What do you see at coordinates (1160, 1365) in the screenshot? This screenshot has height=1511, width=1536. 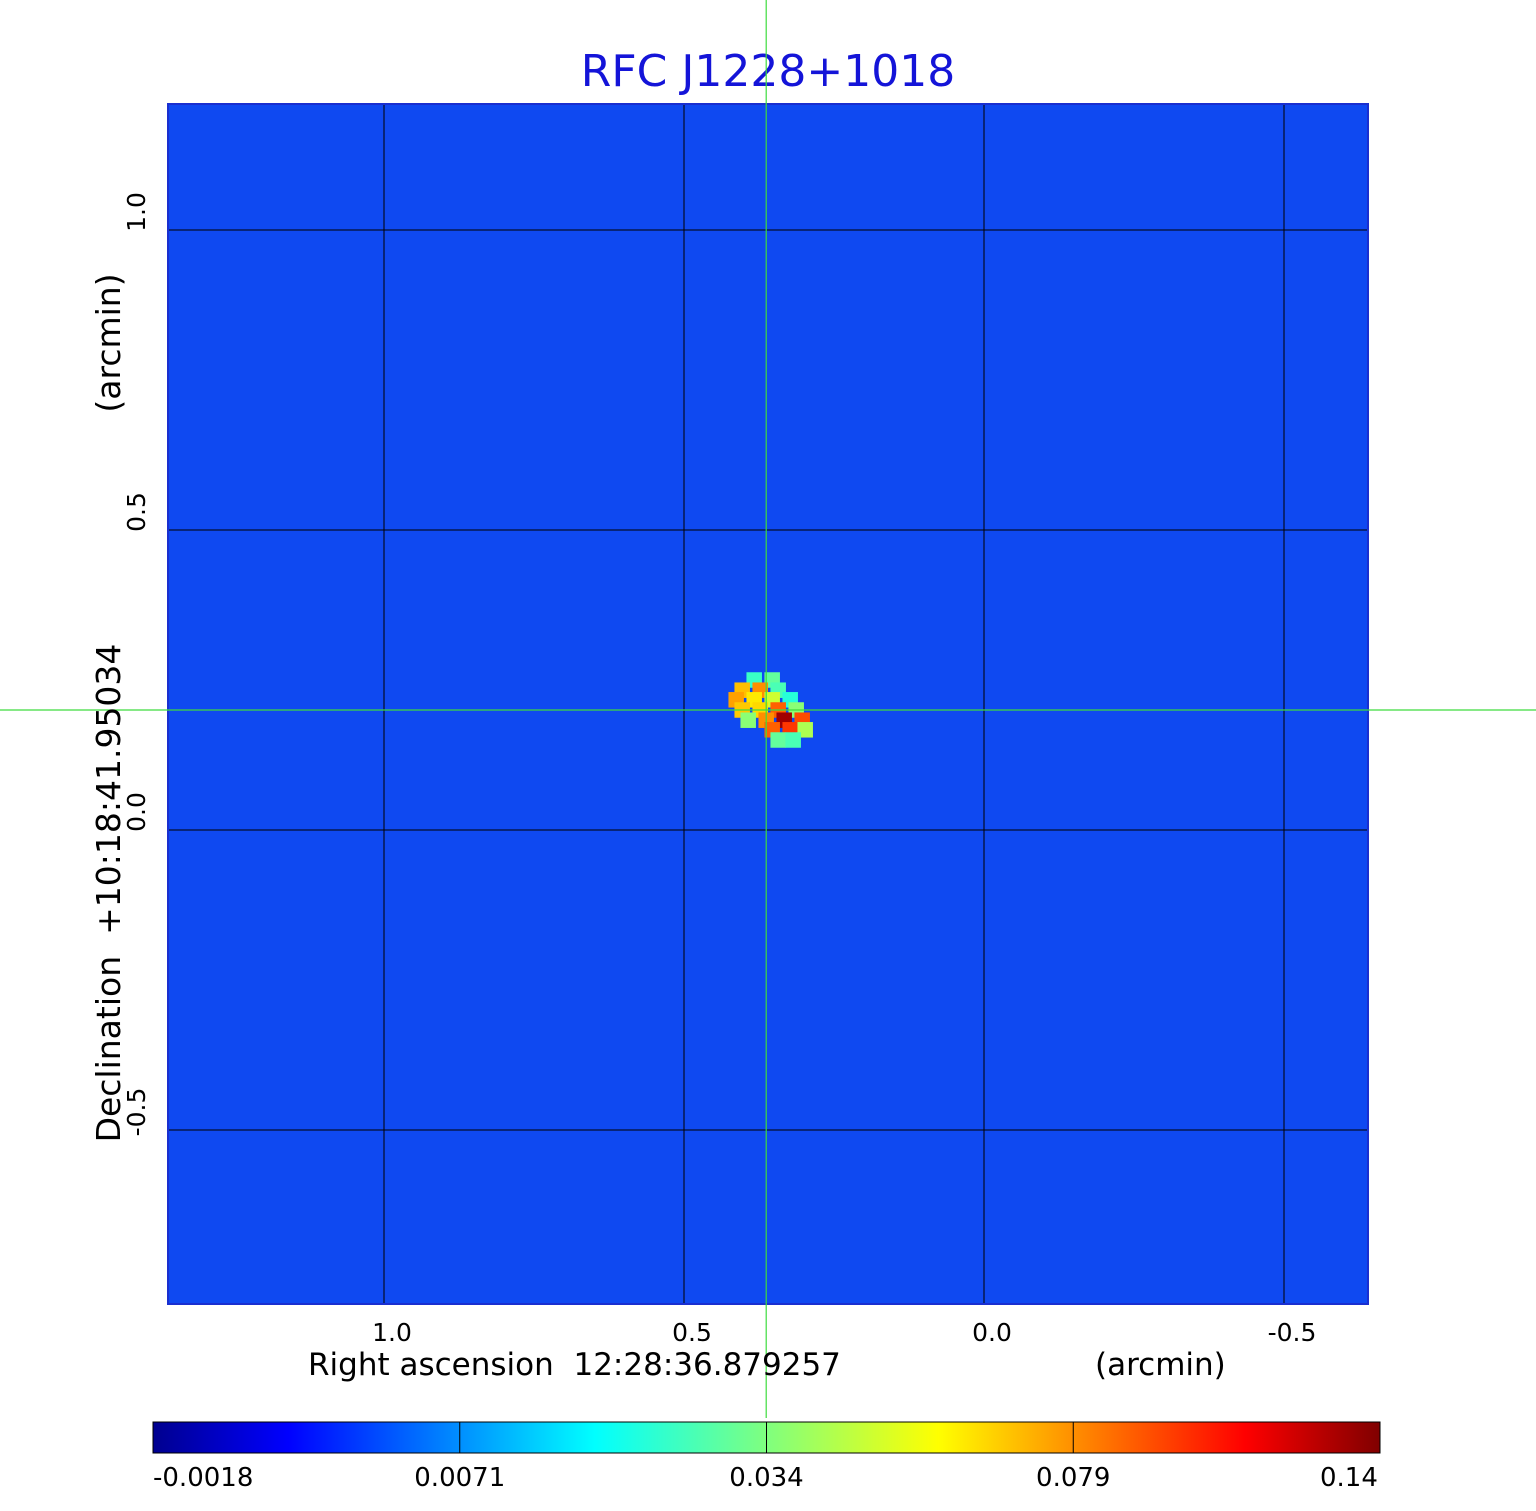 I see `x-axis-unit: (arcmin)` at bounding box center [1160, 1365].